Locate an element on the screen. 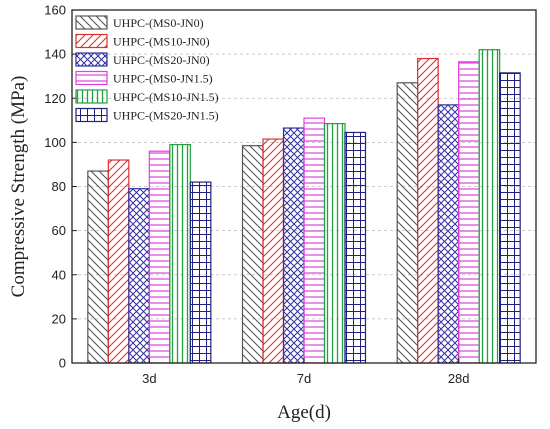 The image size is (550, 429). y-tick-label: 100 is located at coordinates (55, 142).